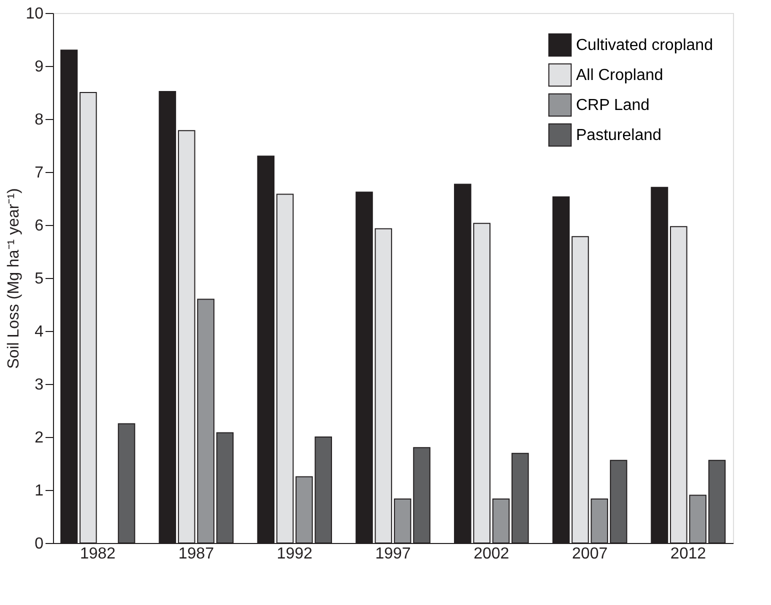 The width and height of the screenshot is (771, 605). I want to click on y-tick-label: 0, so click(39, 544).